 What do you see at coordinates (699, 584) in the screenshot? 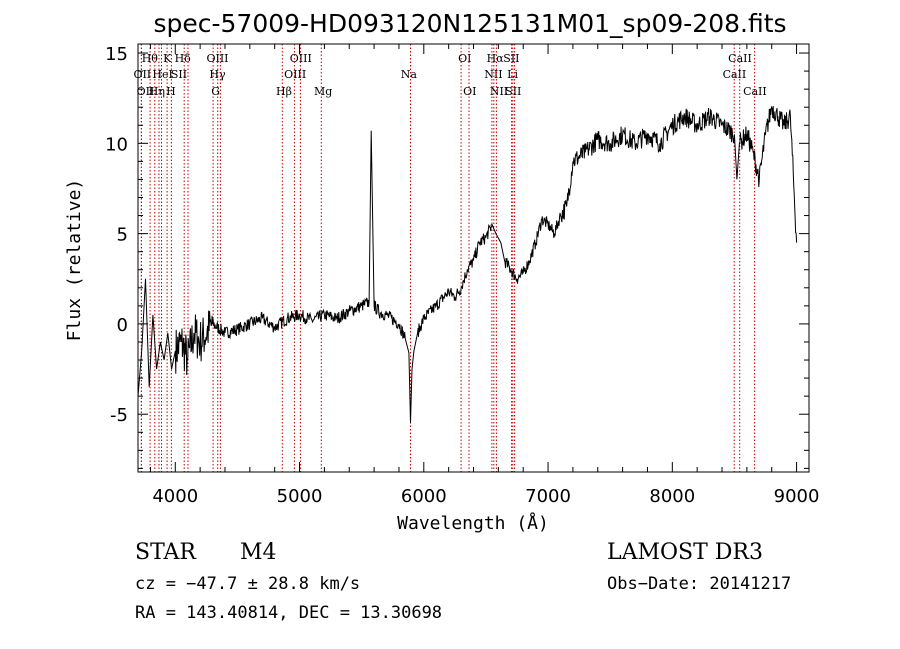
I see `observation-date: Obs−Date: 20141217` at bounding box center [699, 584].